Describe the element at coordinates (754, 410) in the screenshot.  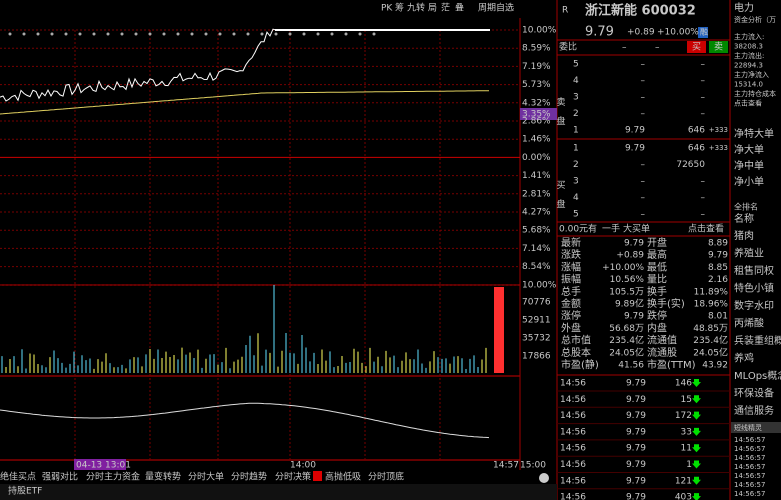
I see `concept: 通信服务` at that location.